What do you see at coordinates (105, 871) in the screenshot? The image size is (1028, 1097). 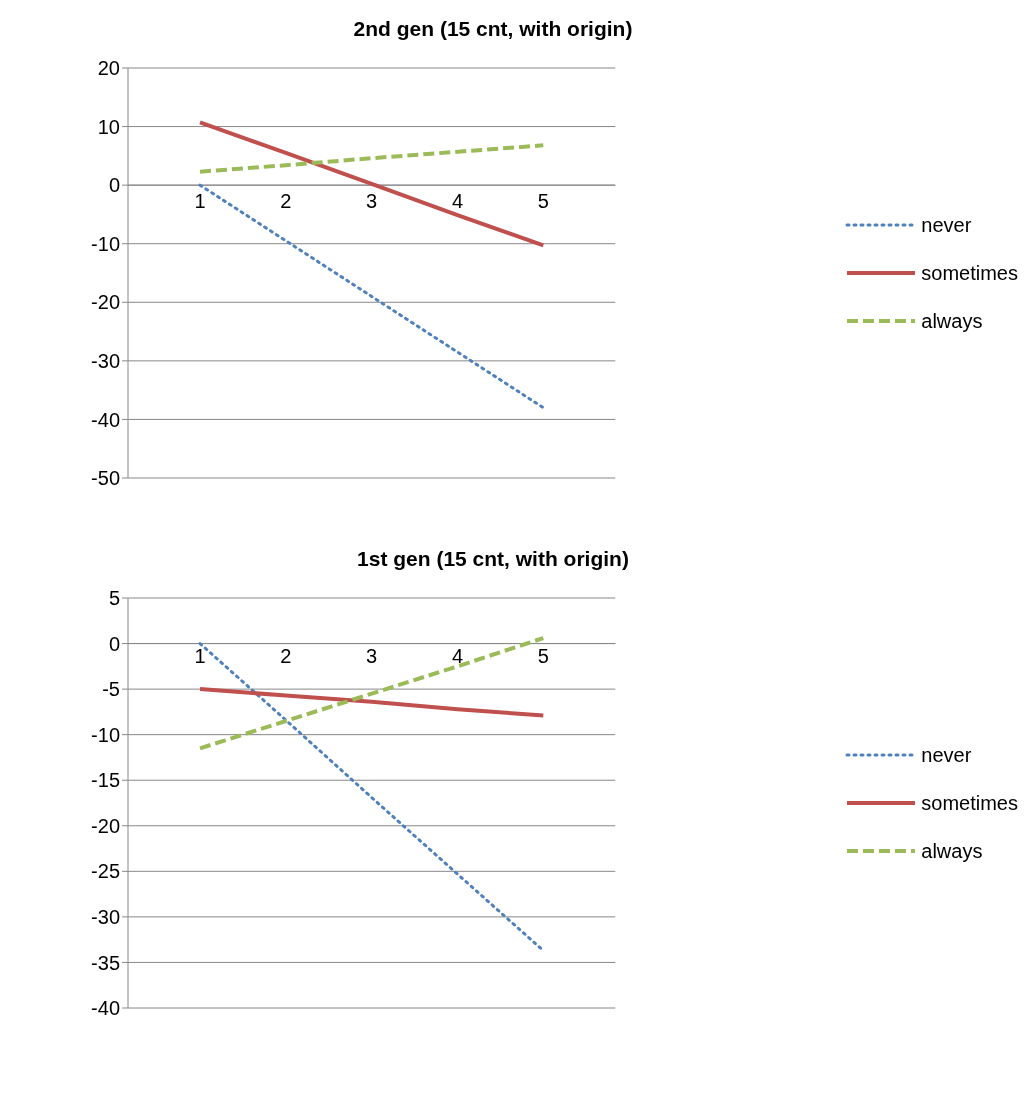 I see `y-tick-label: -25` at bounding box center [105, 871].